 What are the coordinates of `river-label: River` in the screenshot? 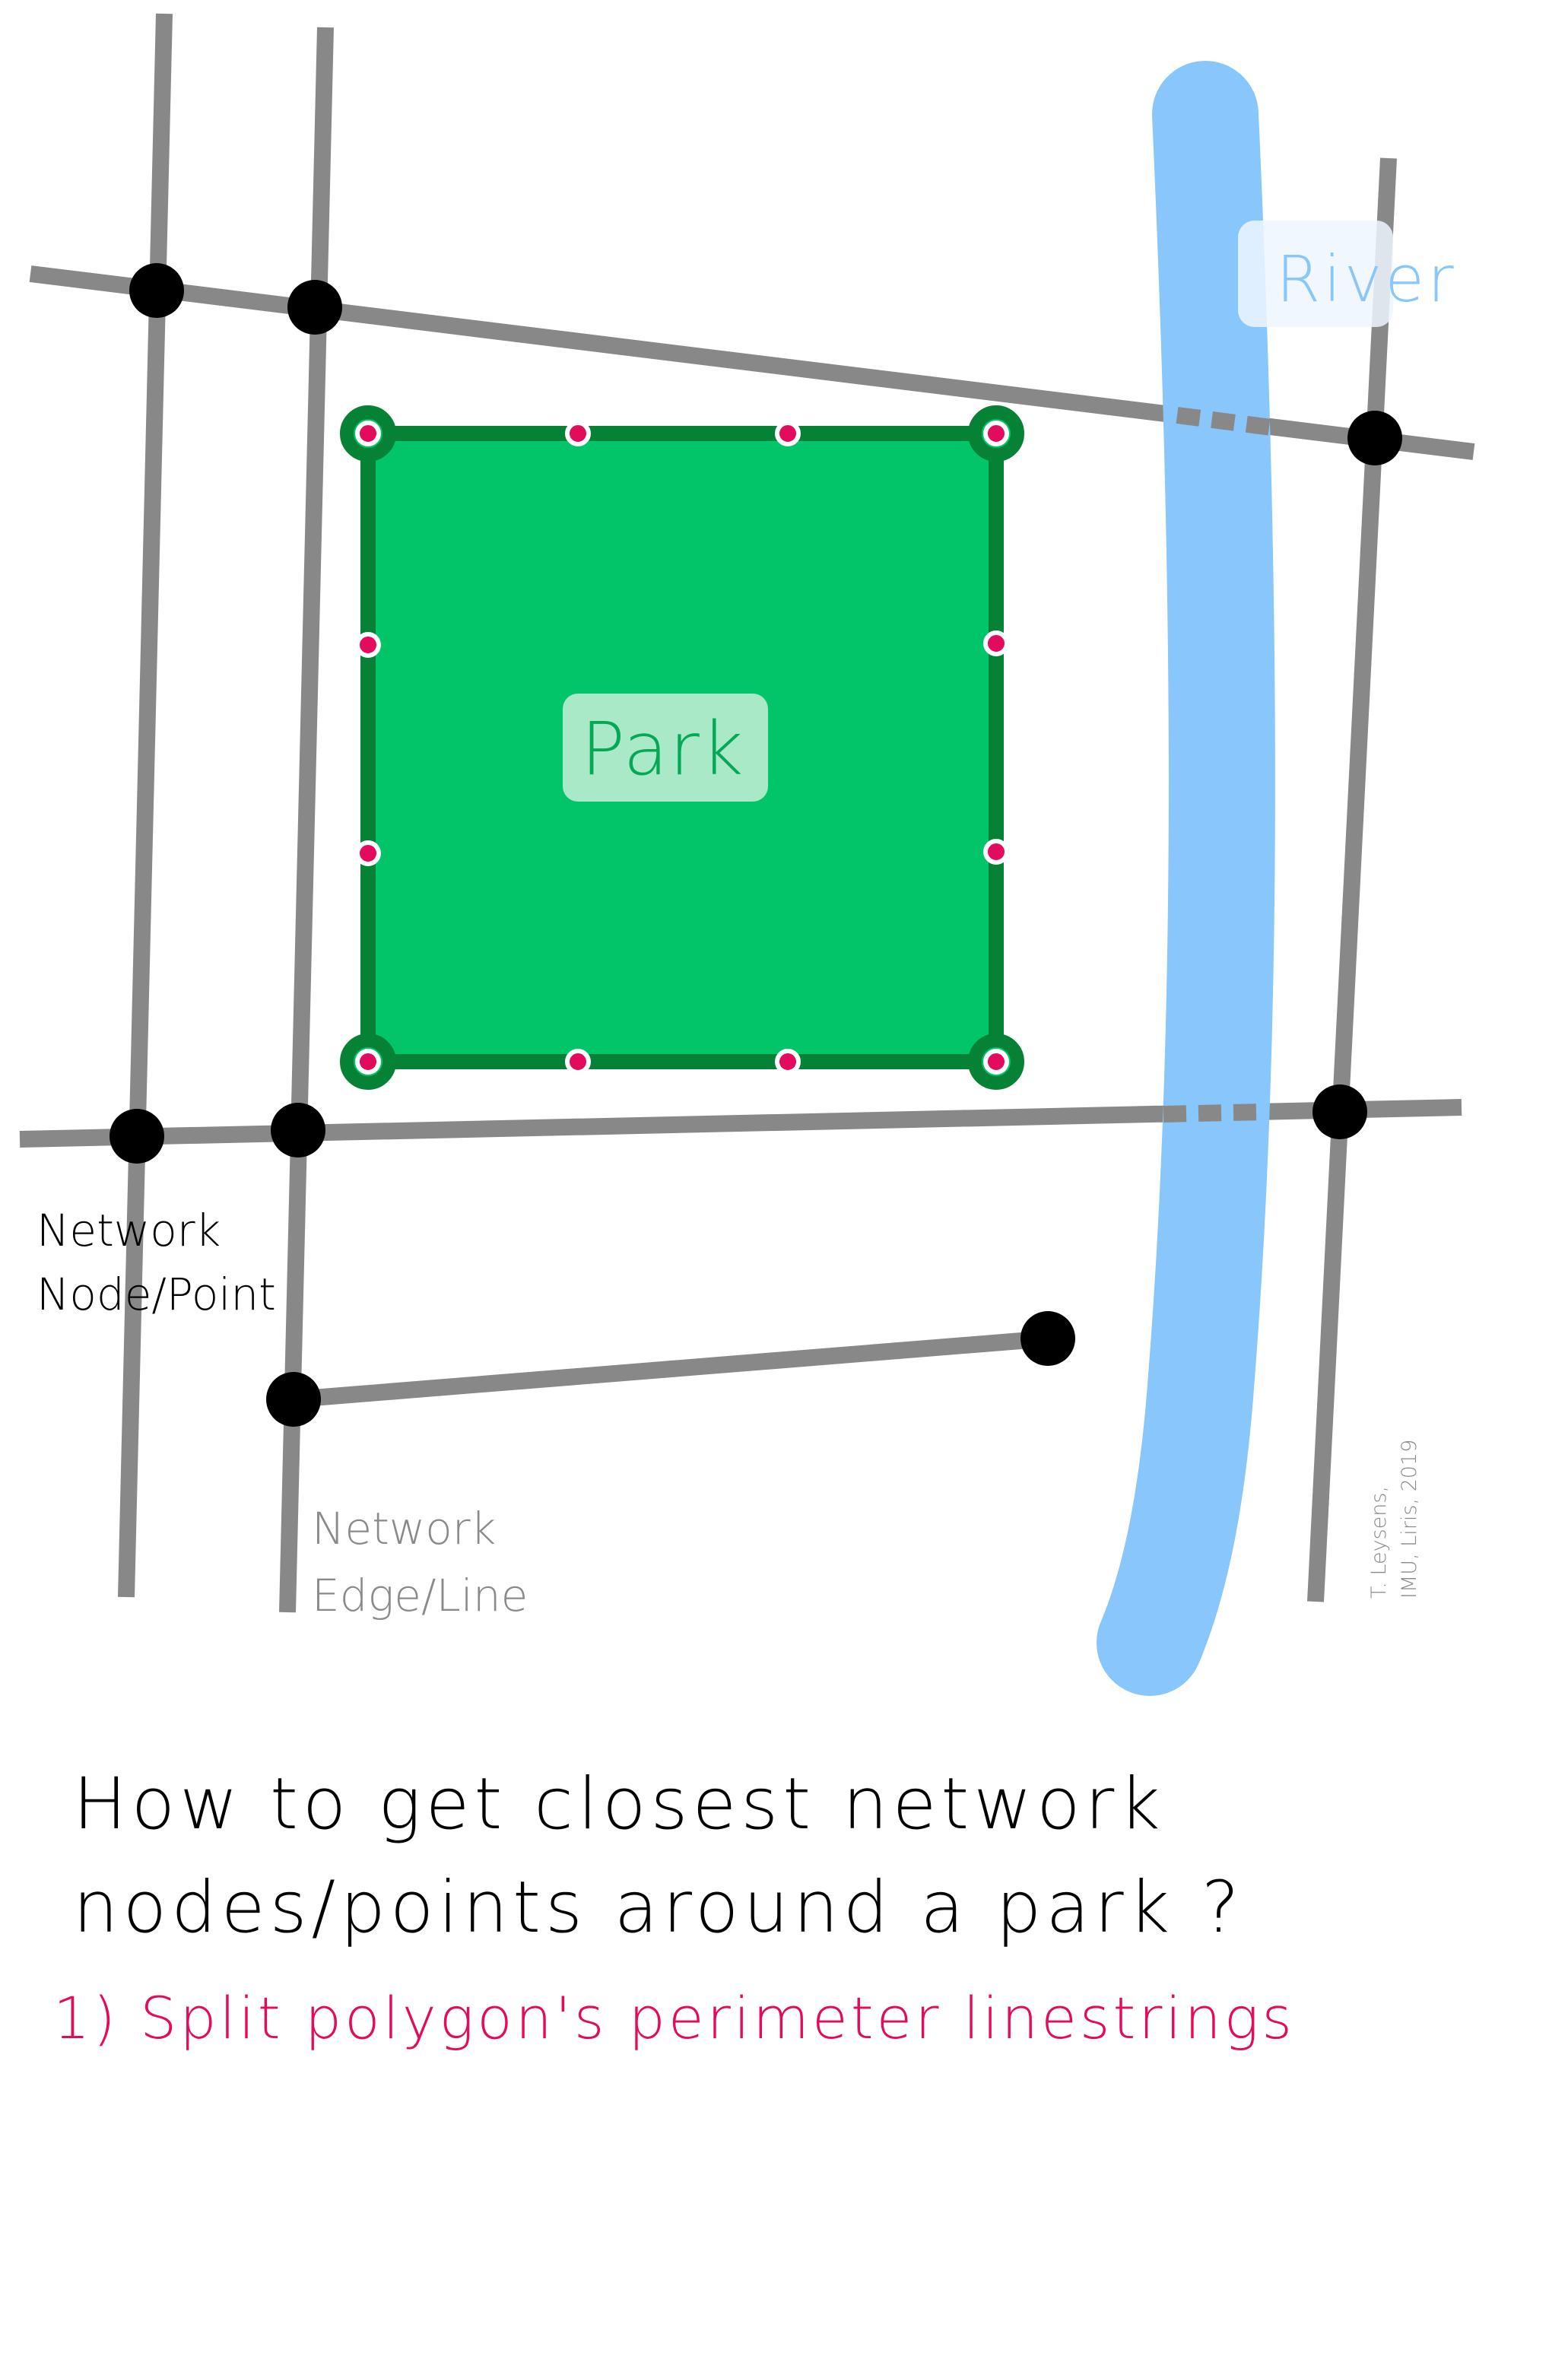 It's located at (1366, 279).